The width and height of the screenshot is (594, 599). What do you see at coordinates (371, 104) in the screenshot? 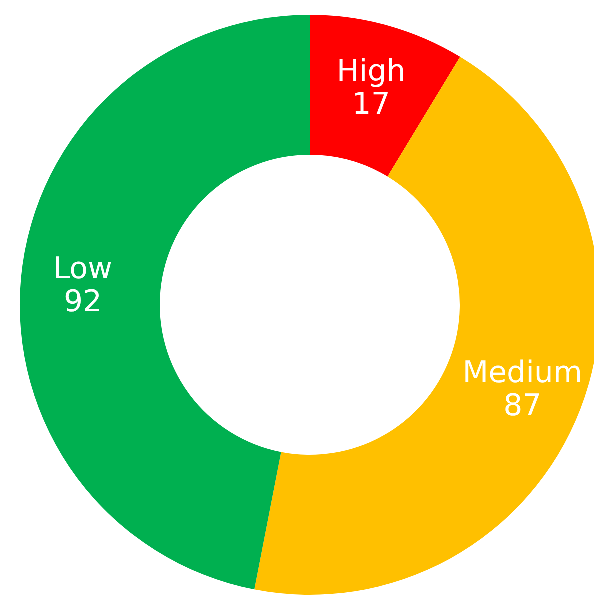
I see `data-label: 17` at bounding box center [371, 104].